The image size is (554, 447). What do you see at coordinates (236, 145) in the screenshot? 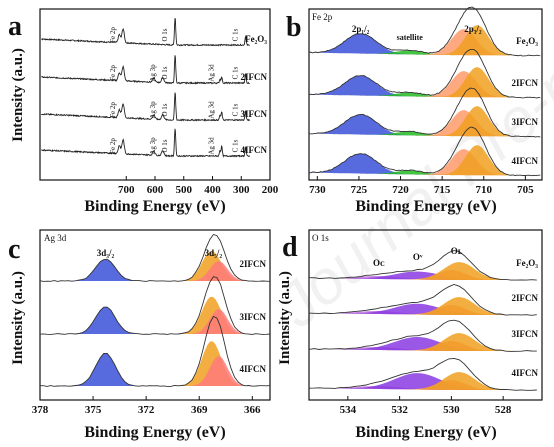
I see `peak-label-4IFCN-4: C 1s` at bounding box center [236, 145].